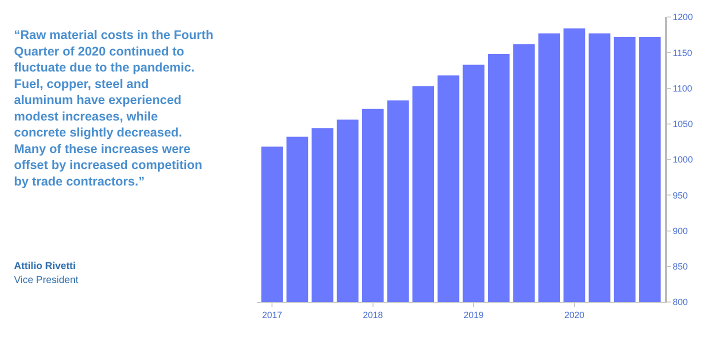  Describe the element at coordinates (474, 315) in the screenshot. I see `x-tick-label: 2019` at that location.